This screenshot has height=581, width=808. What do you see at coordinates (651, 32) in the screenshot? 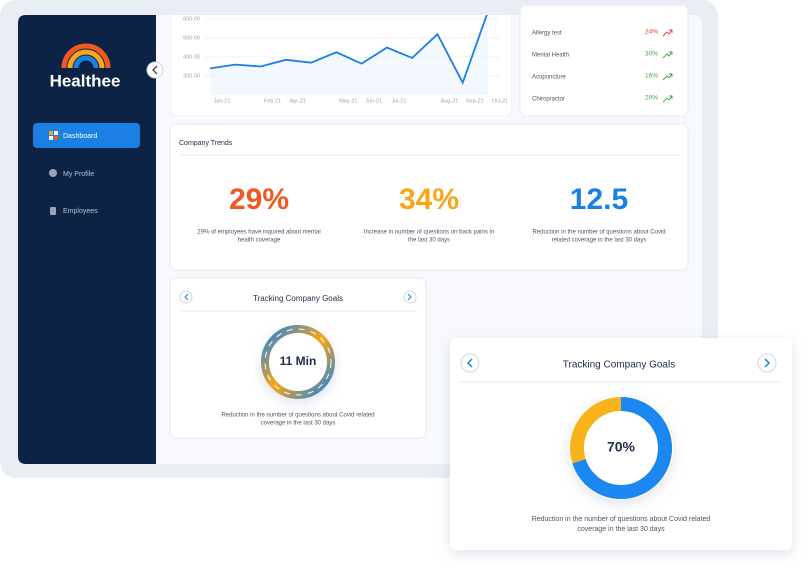
I see `list-value: 24%` at bounding box center [651, 32].